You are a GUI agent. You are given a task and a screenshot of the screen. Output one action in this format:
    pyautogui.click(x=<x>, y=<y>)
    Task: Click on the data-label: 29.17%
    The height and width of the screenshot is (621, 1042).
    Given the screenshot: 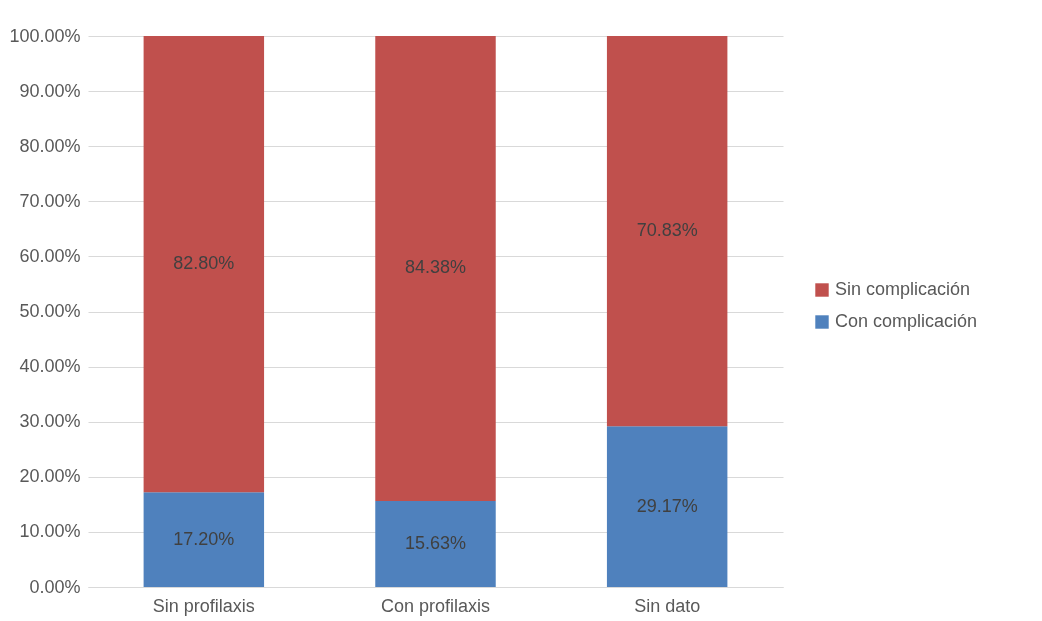 What is the action you would take?
    pyautogui.click(x=667, y=505)
    